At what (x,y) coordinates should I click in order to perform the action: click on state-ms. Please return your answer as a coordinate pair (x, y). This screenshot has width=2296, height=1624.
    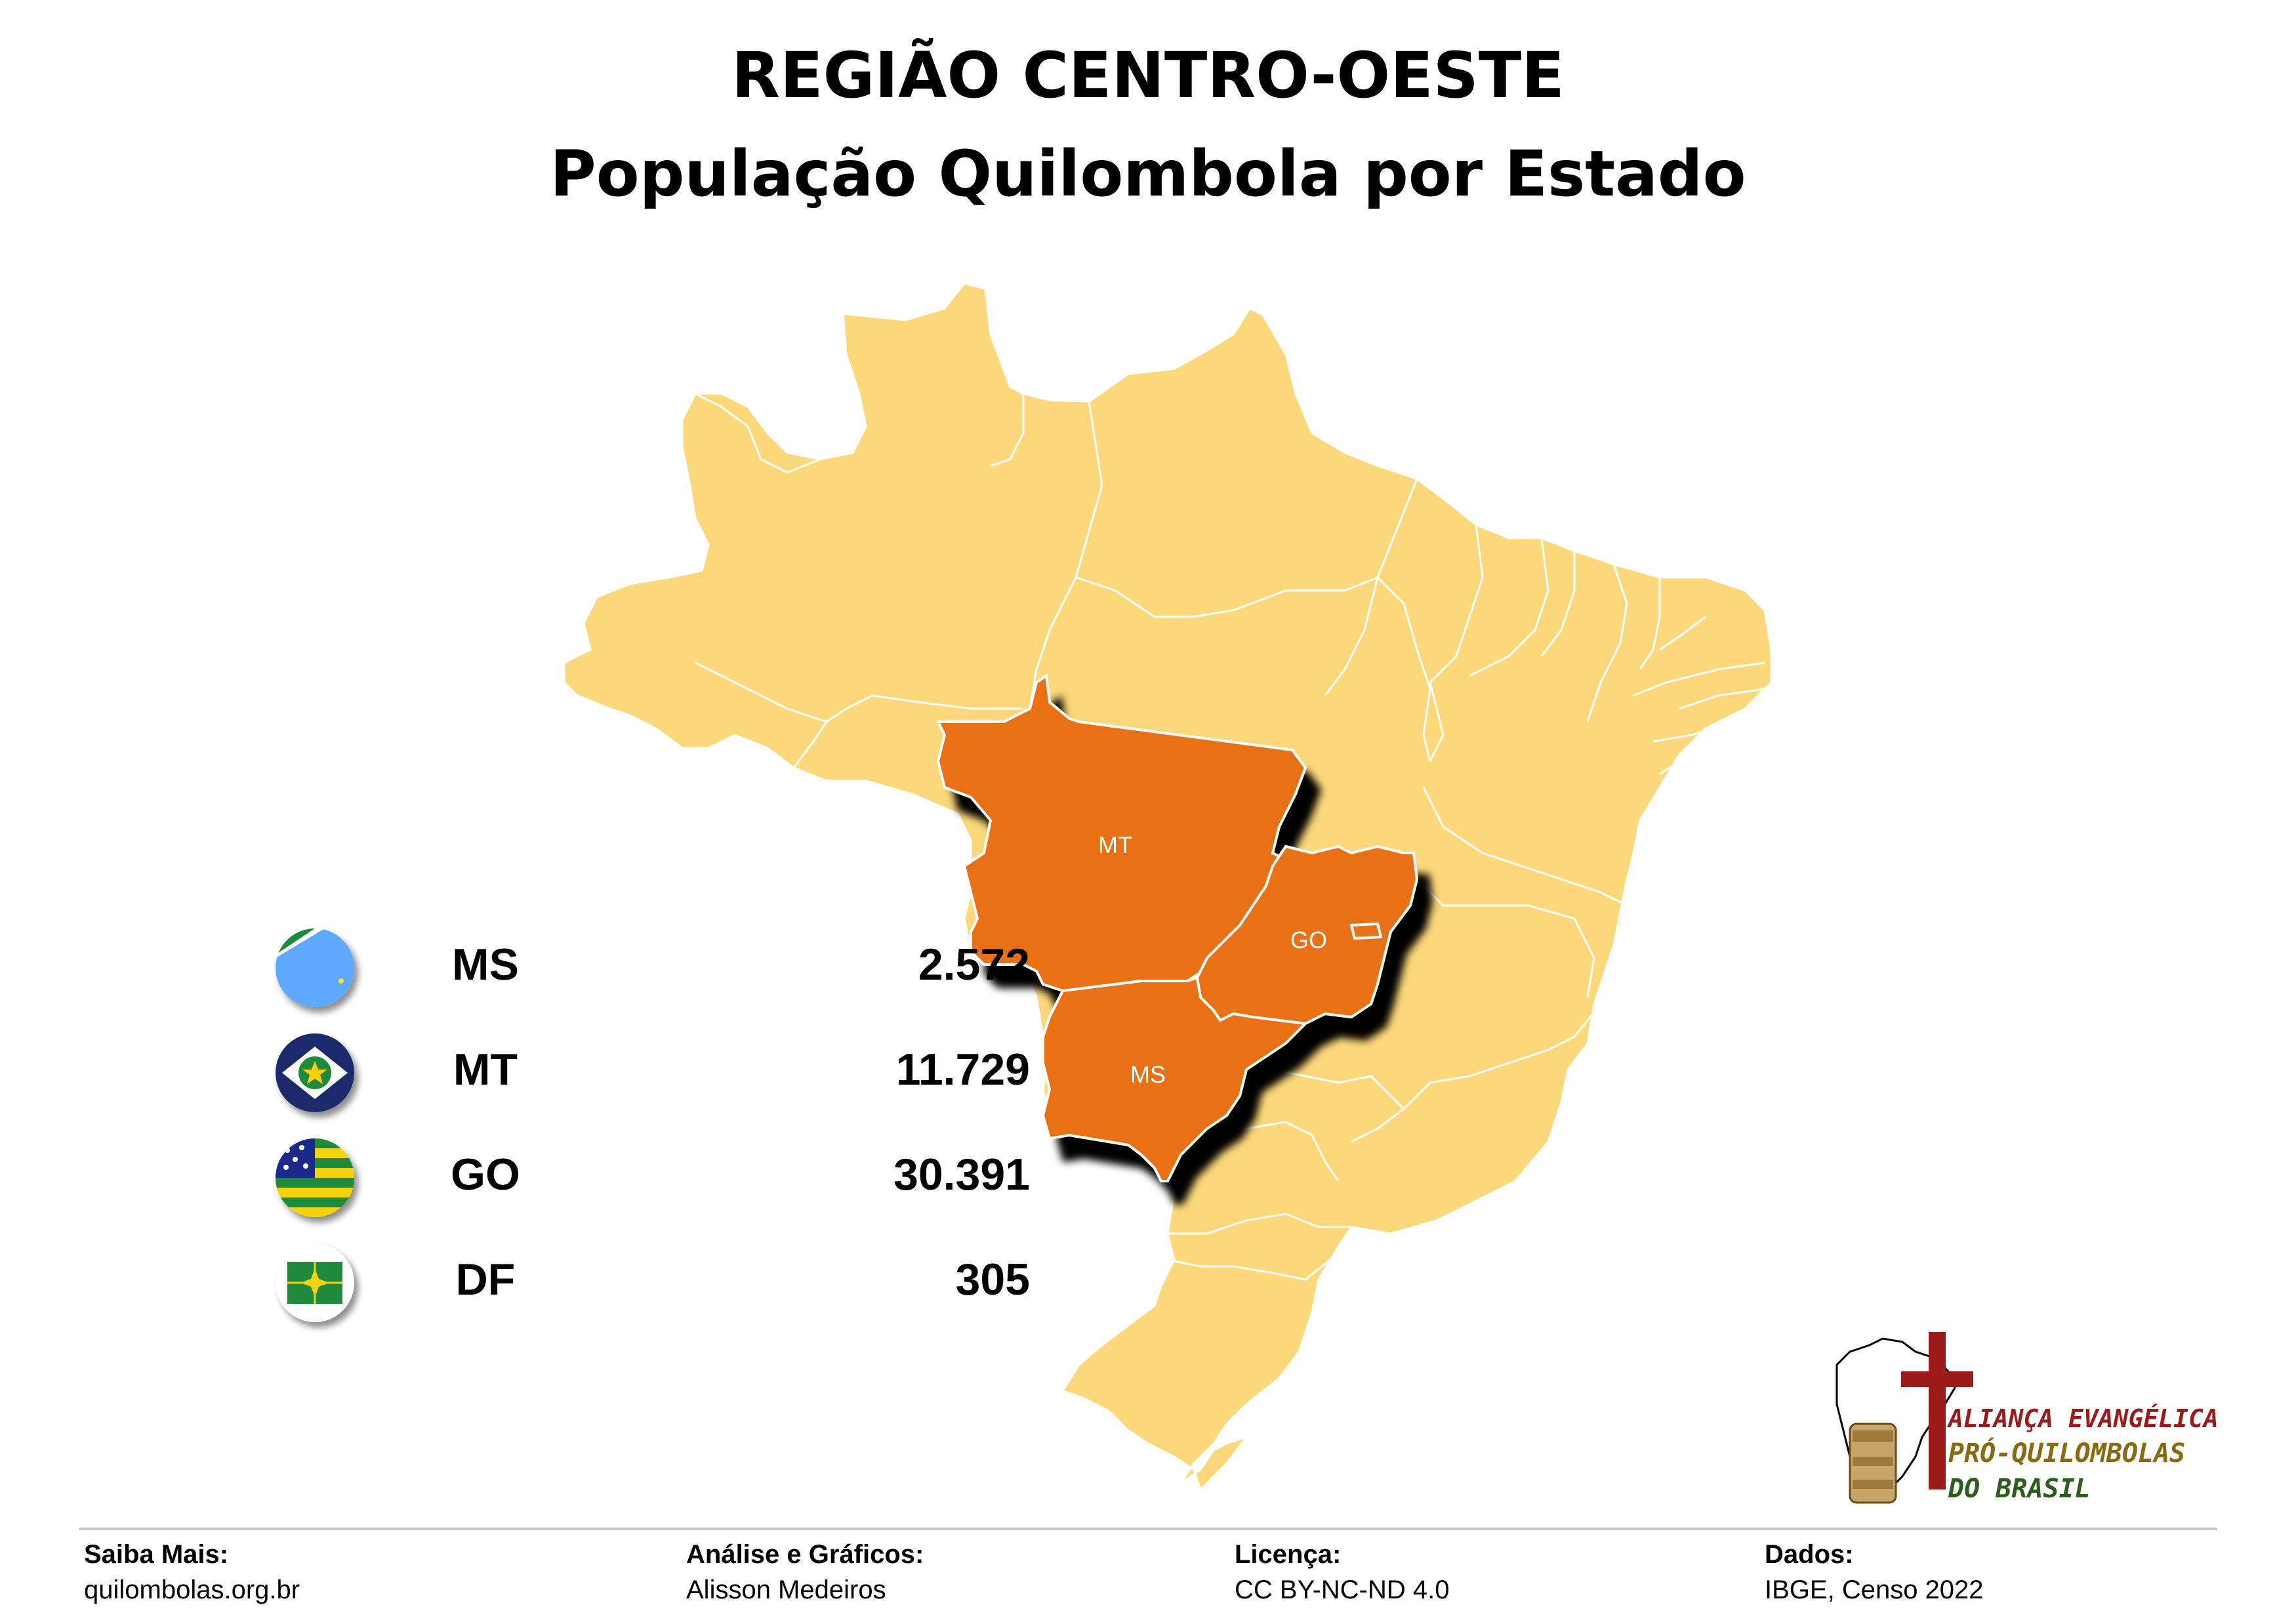
    Looking at the image, I should click on (1175, 1079).